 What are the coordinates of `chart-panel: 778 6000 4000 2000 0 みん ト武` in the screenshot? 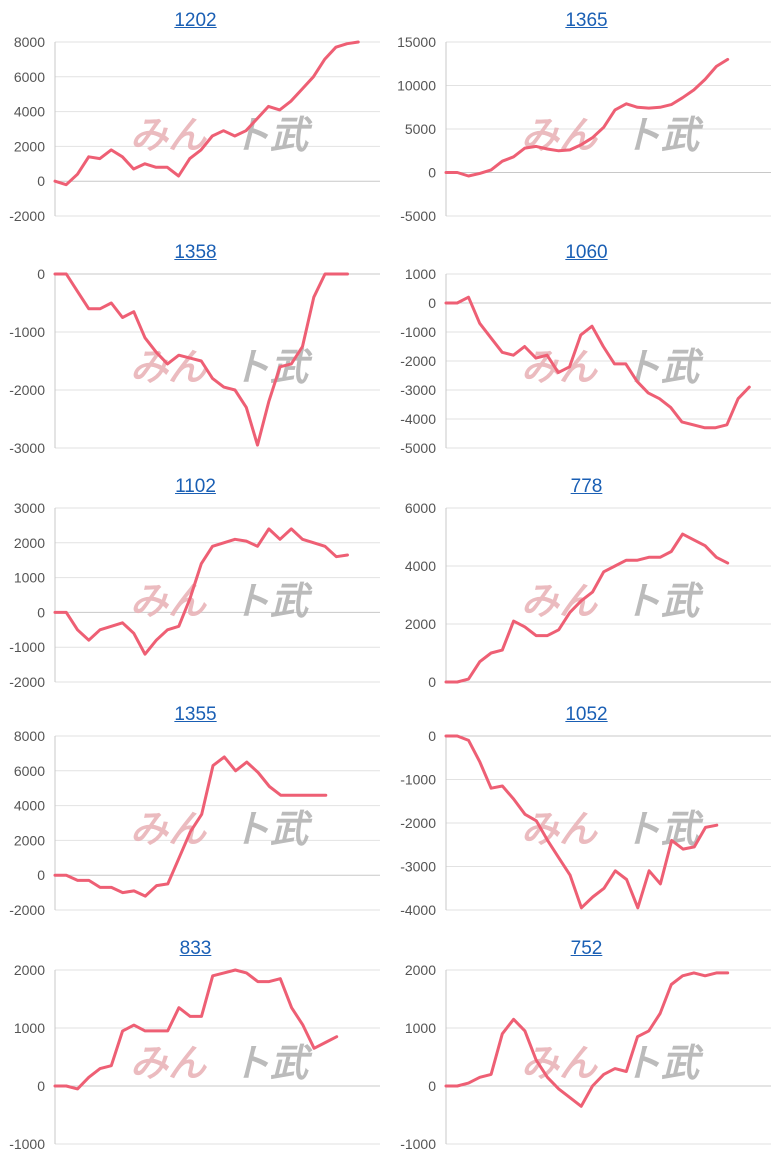 It's located at (586, 592).